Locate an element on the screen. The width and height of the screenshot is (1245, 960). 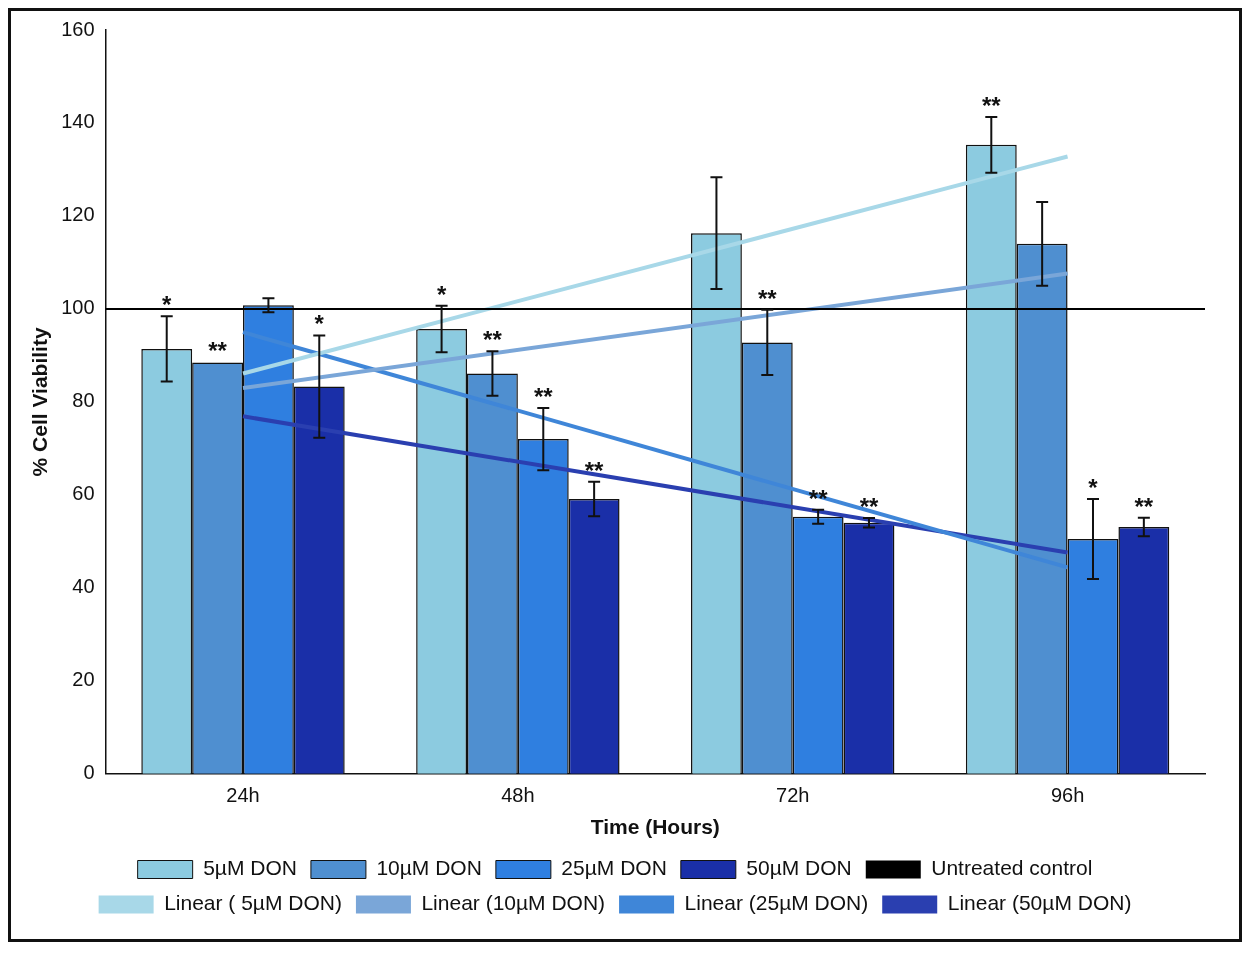
y-tick-label: 80 is located at coordinates (83, 400).